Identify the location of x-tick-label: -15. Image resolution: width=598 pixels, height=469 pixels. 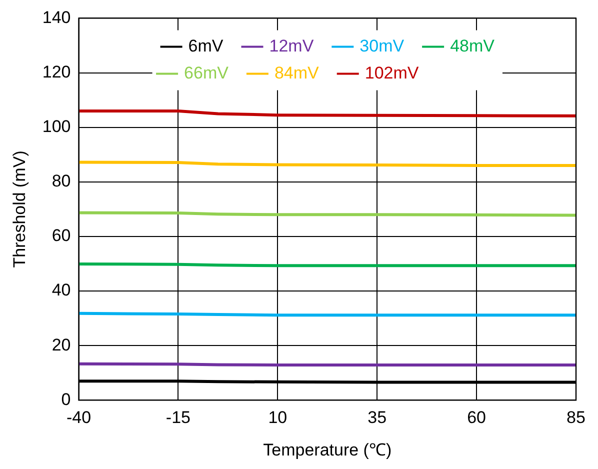
(178, 418).